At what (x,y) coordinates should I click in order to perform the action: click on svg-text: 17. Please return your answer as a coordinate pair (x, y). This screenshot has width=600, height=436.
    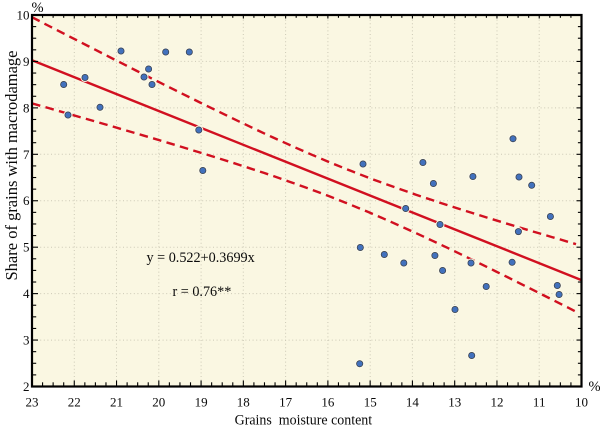
    Looking at the image, I should click on (286, 402).